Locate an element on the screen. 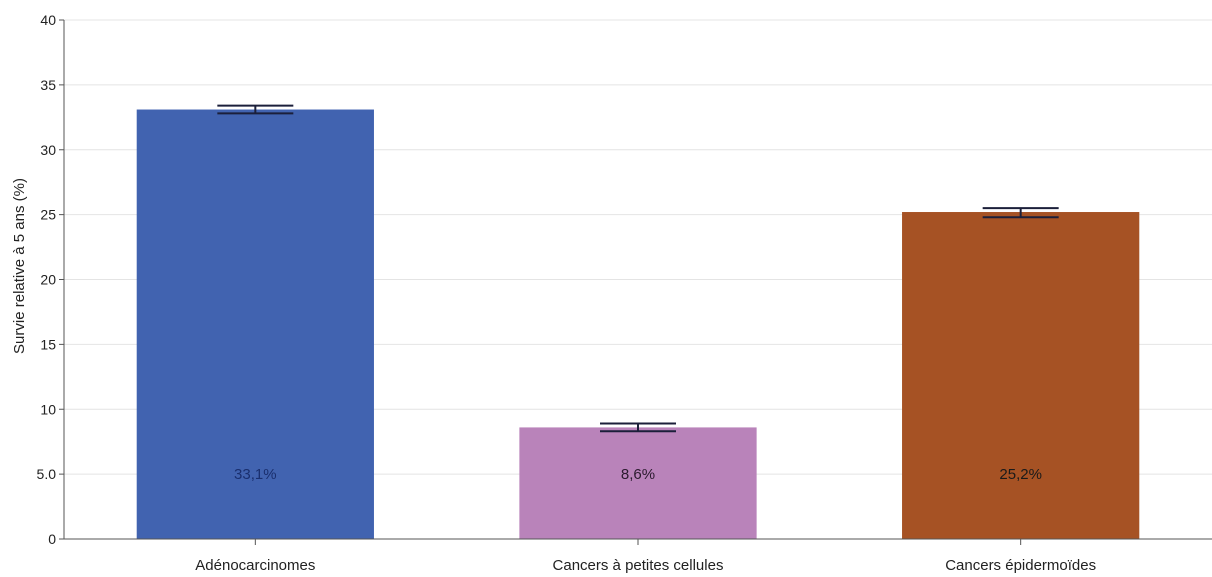 The image size is (1212, 577). y-tick-label: 15 is located at coordinates (48, 344).